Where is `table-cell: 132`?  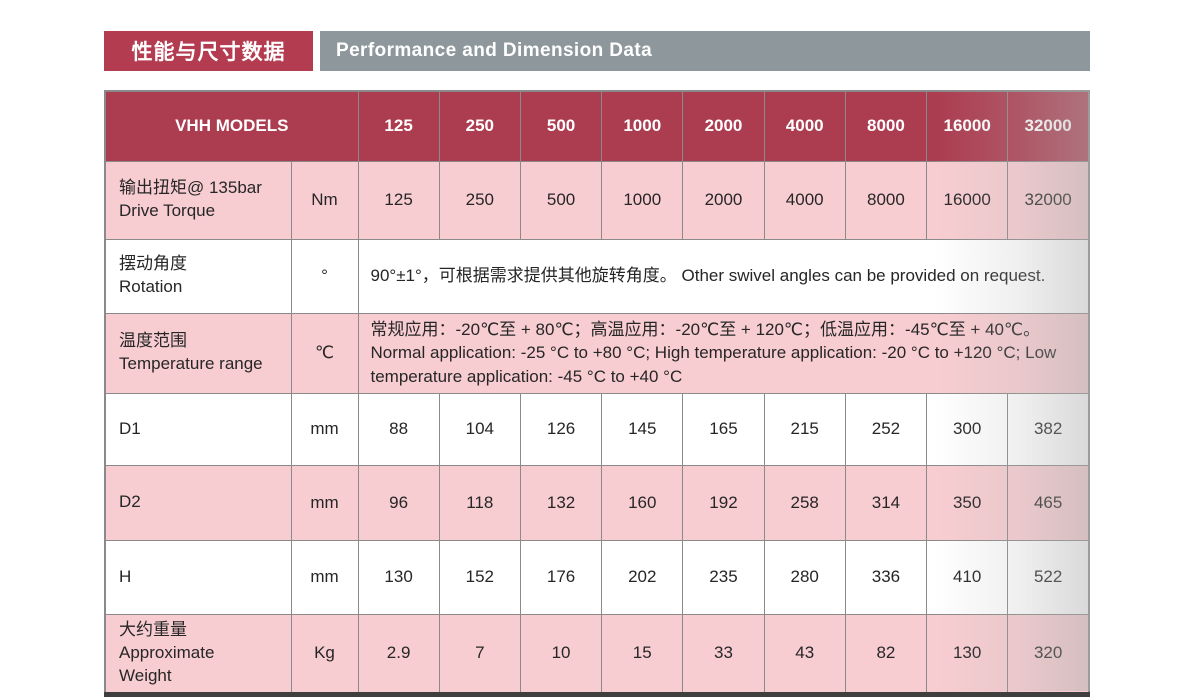
table-cell: 132 is located at coordinates (561, 502).